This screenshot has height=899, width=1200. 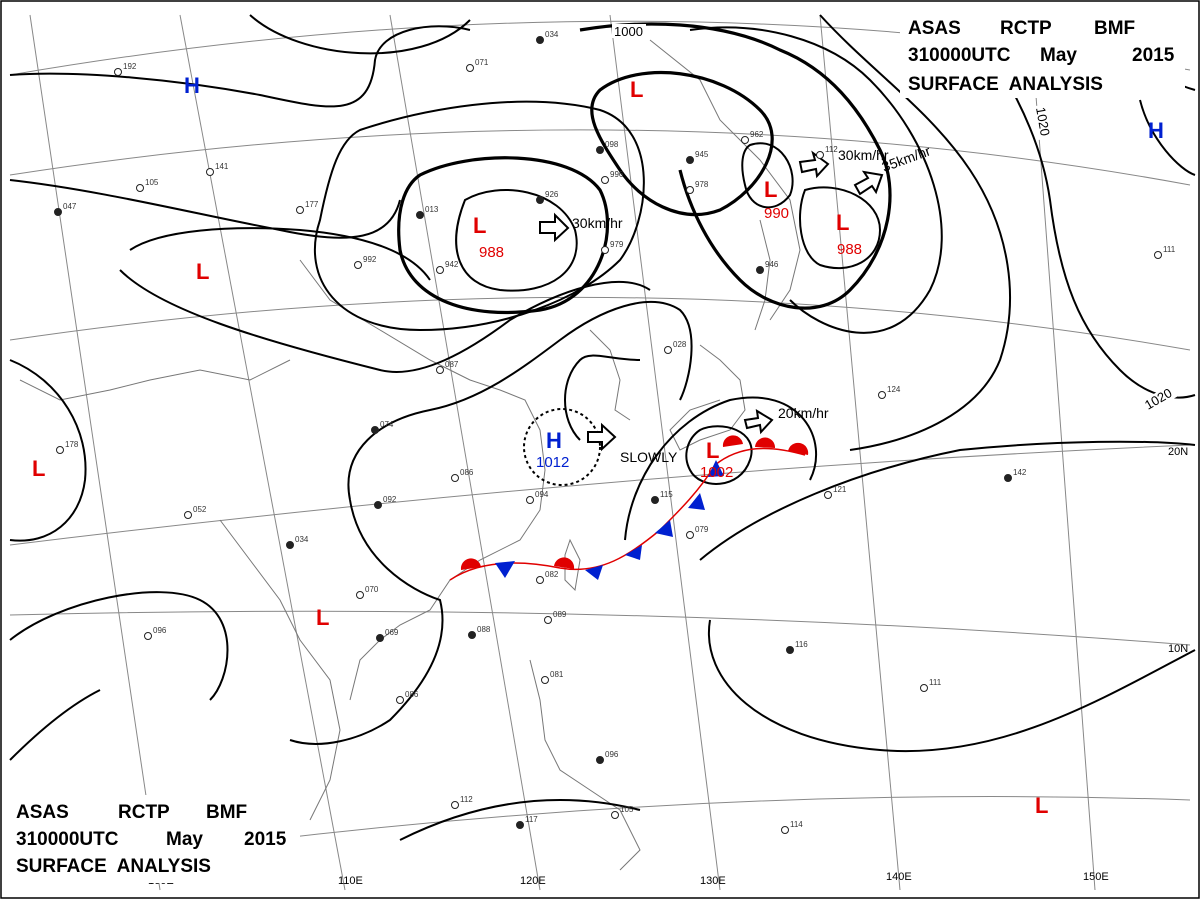 I want to click on header-top-line2-c: 2015, so click(x=1153, y=55).